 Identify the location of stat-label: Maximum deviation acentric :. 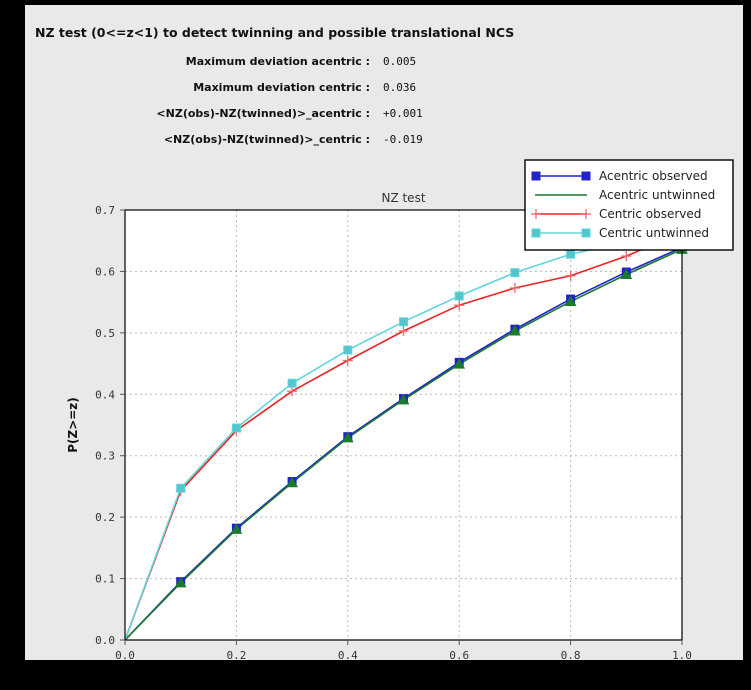
(277, 61).